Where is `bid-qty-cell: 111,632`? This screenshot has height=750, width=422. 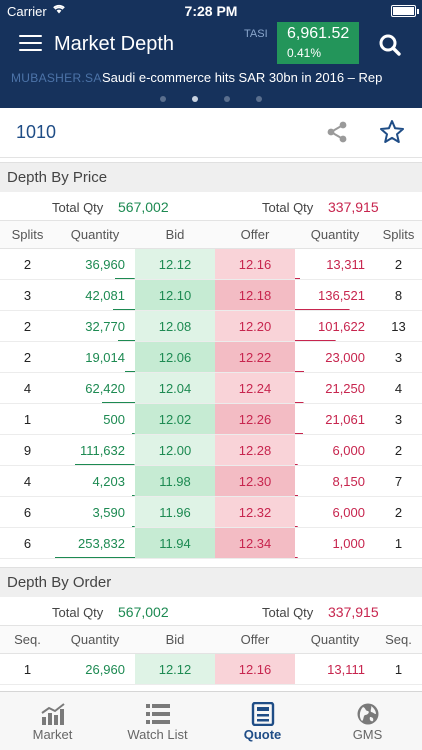 bid-qty-cell: 111,632 is located at coordinates (95, 450).